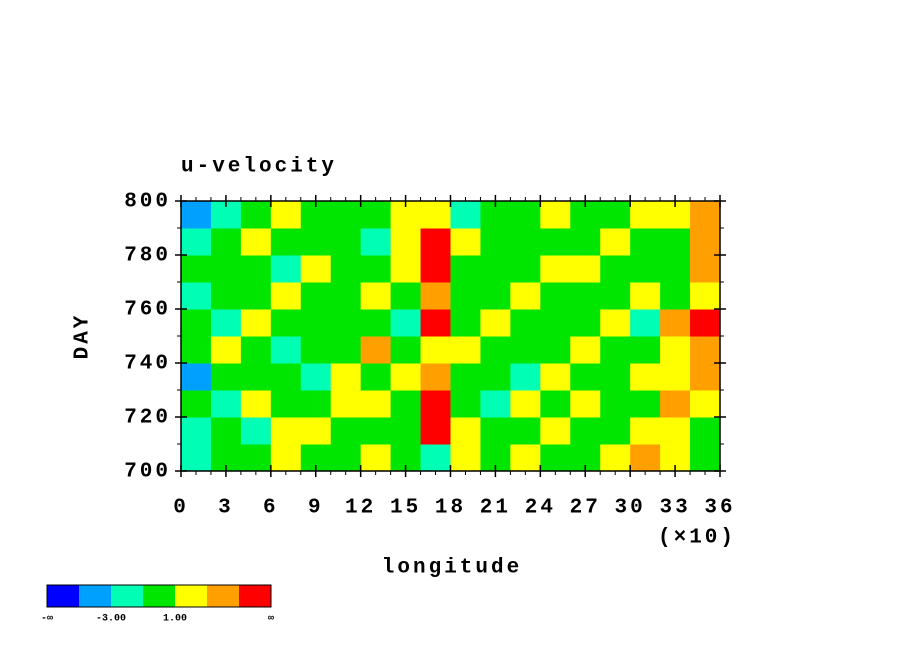 The width and height of the screenshot is (904, 659). What do you see at coordinates (405, 508) in the screenshot?
I see `x-tick-label: 15` at bounding box center [405, 508].